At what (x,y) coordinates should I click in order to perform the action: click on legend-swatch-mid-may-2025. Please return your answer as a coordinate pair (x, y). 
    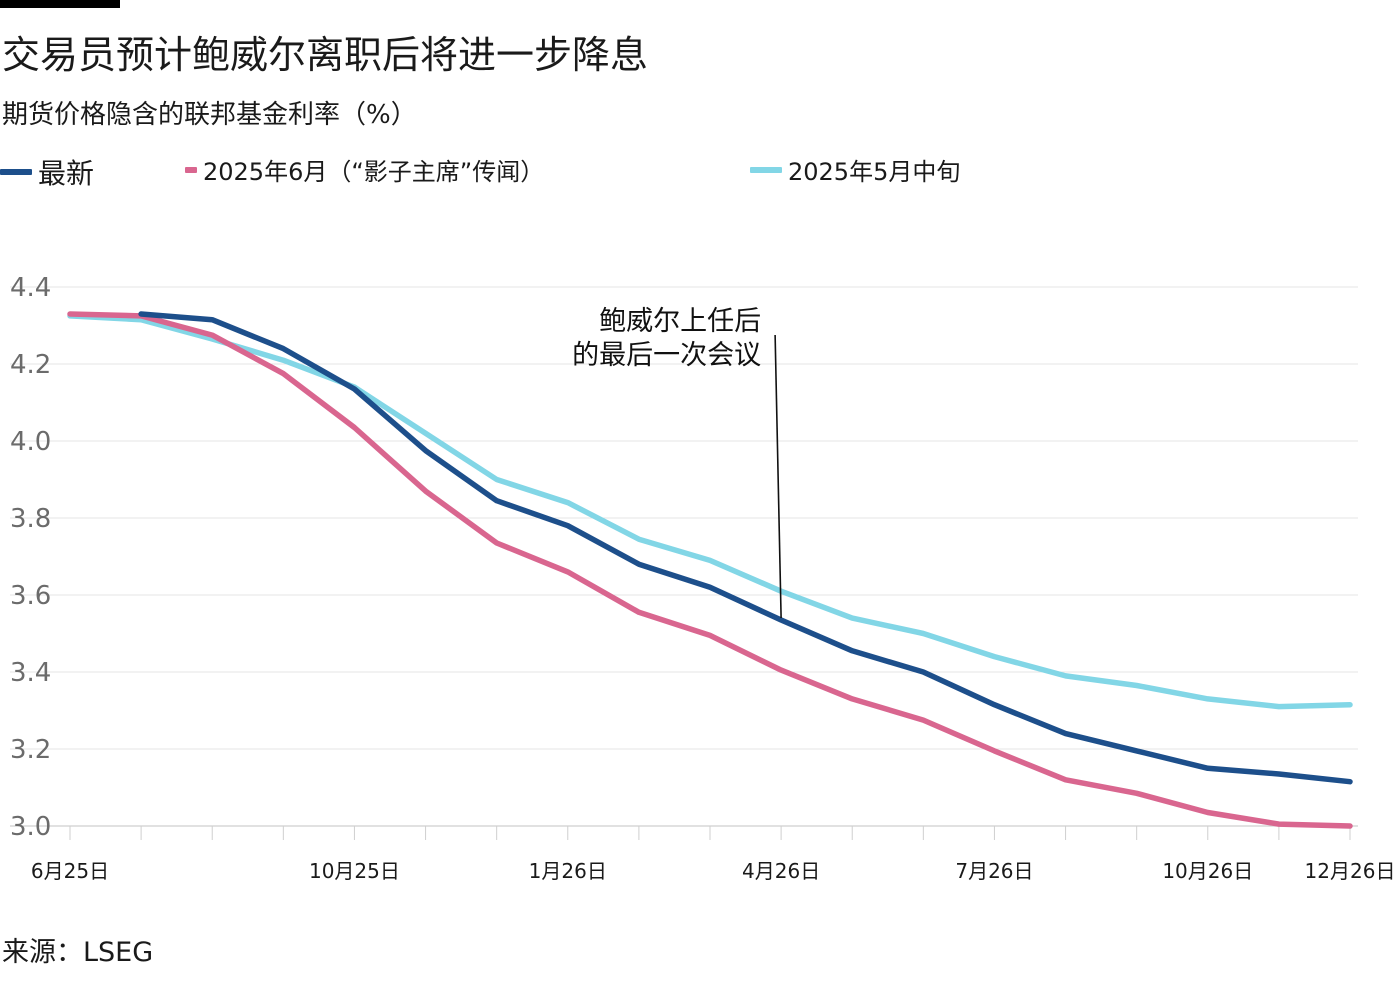
    Looking at the image, I should click on (766, 169).